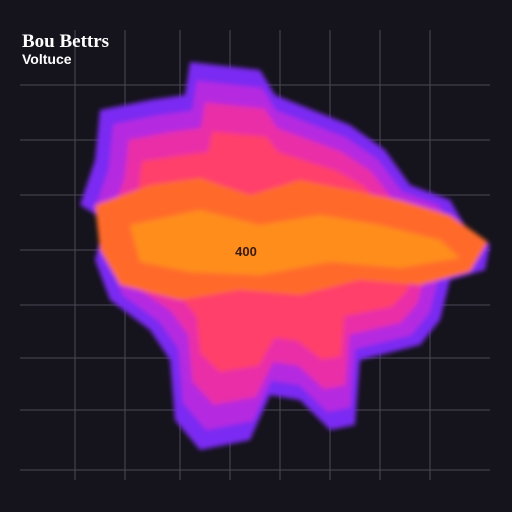 Image resolution: width=512 pixels, height=512 pixels. I want to click on subtitle: Voltuce, so click(47, 59).